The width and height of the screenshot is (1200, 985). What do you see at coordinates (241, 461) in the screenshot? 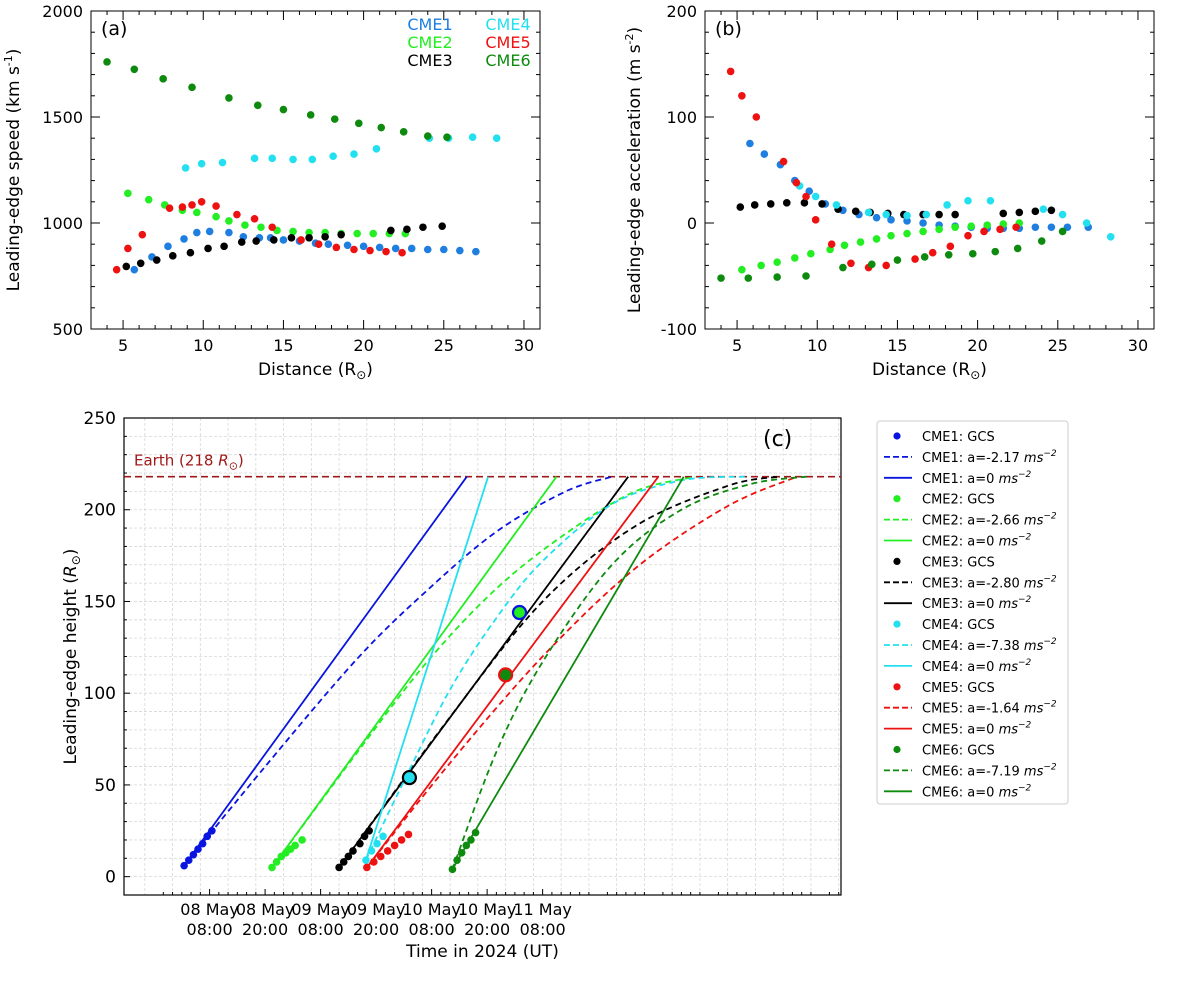
I see `earth-label-close: )` at bounding box center [241, 461].